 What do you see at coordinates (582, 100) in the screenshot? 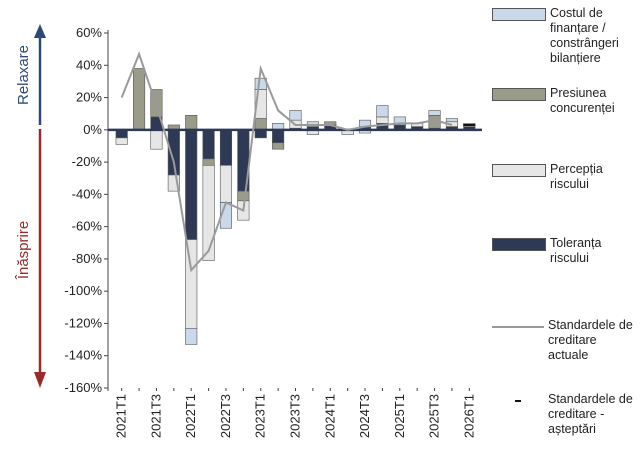
I see `legend-label: Presiunea concurenței` at bounding box center [582, 100].